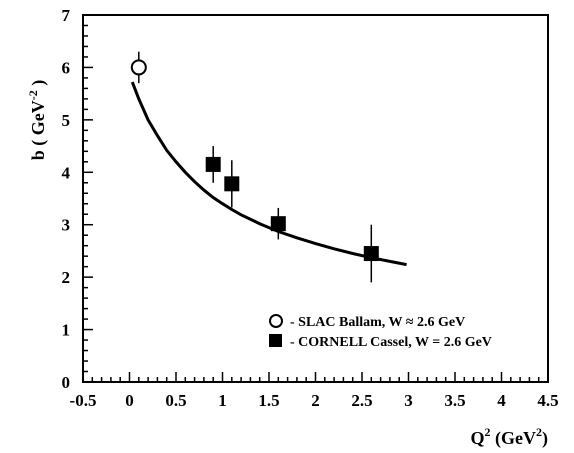 Image resolution: width=574 pixels, height=453 pixels. I want to click on y-tick-label: 3, so click(66, 225).